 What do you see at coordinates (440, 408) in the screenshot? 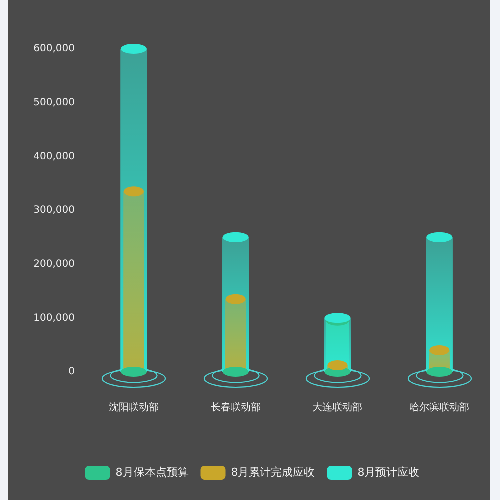
I see `x-tick-label: 哈尔滨联动部` at bounding box center [440, 408].